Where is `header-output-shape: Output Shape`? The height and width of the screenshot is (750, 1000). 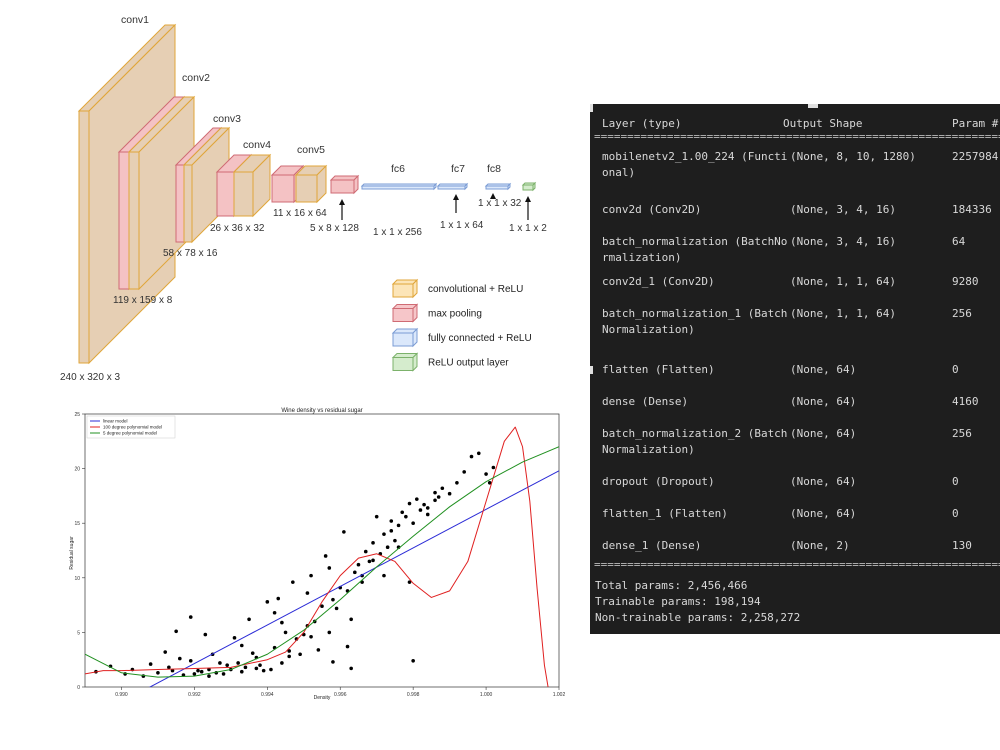
header-output-shape: Output Shape is located at coordinates (823, 123).